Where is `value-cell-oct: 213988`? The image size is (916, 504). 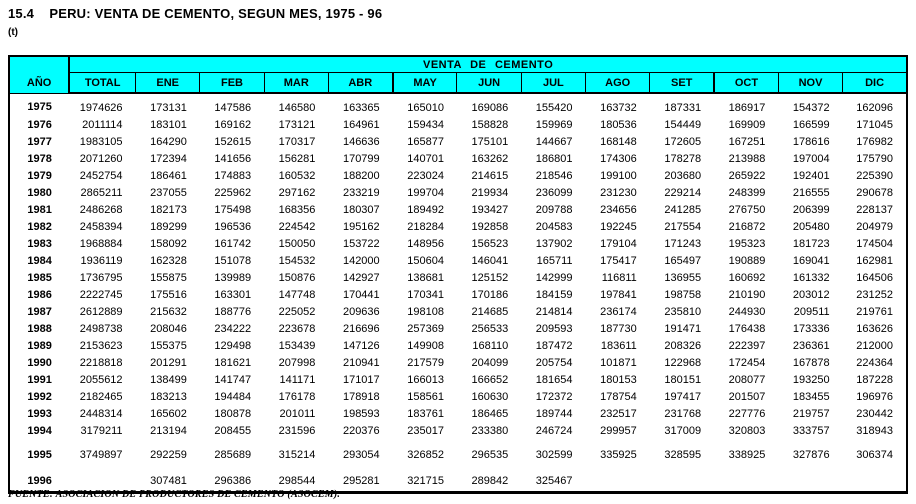 value-cell-oct: 213988 is located at coordinates (747, 158).